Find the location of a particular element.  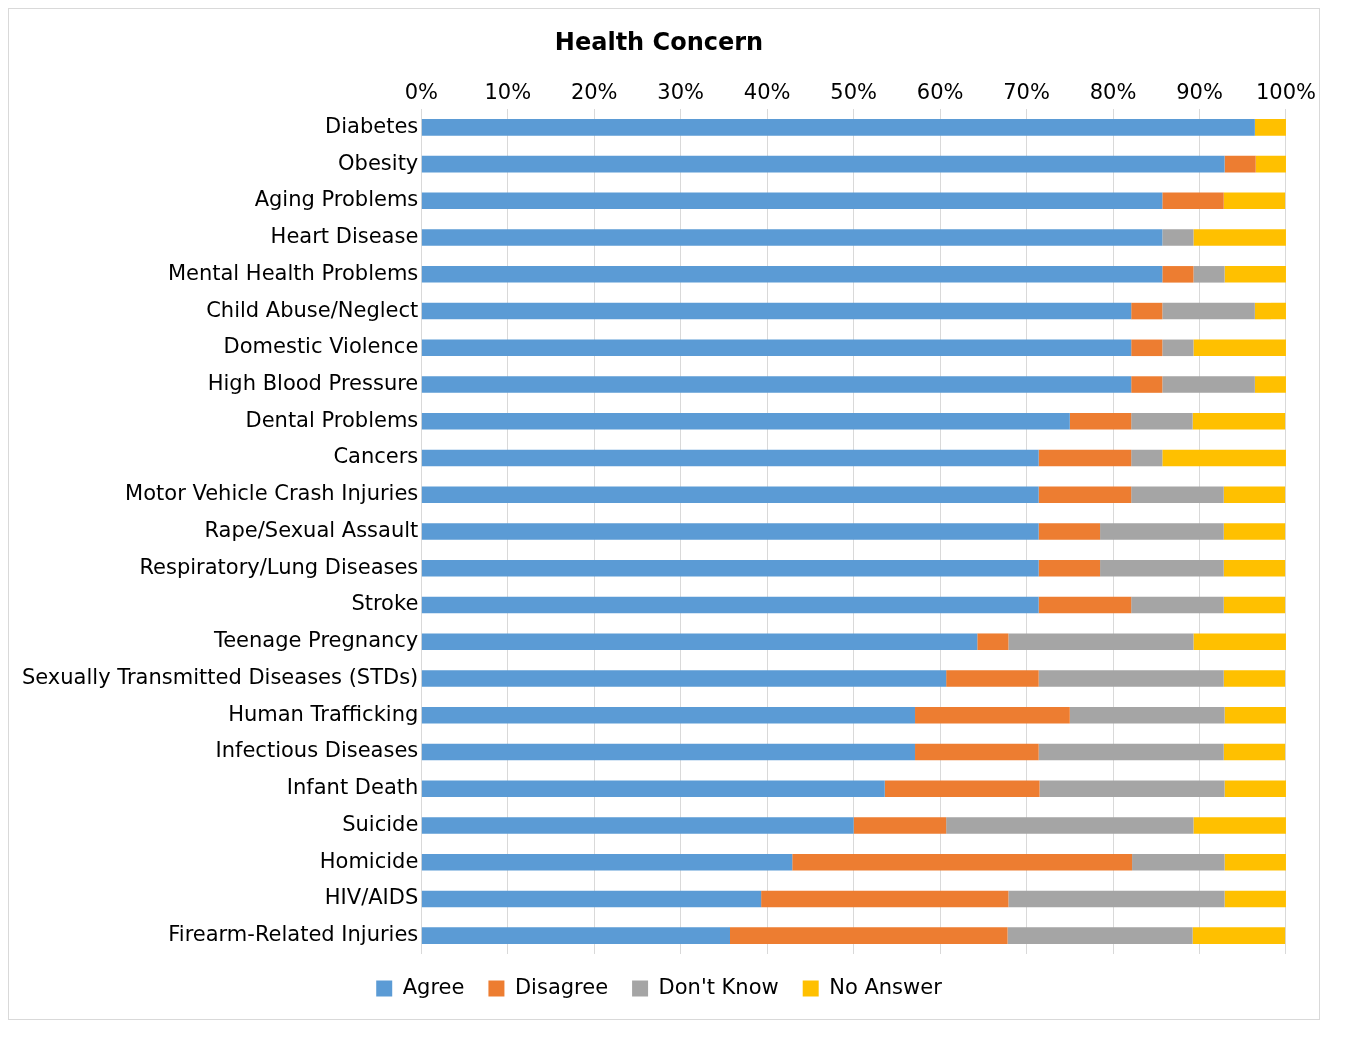

x-tick-label: 40% is located at coordinates (767, 91).